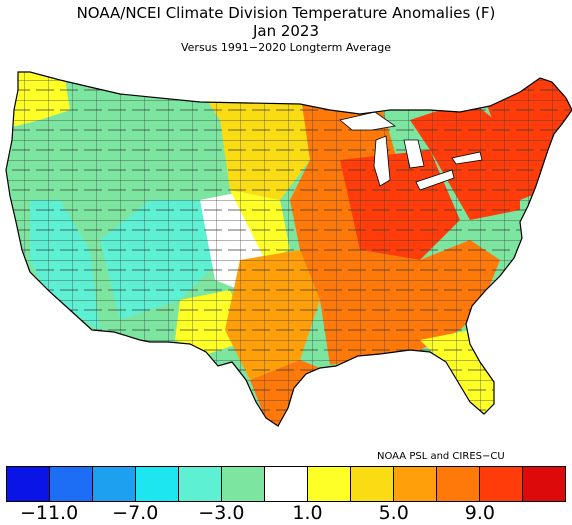 The width and height of the screenshot is (572, 525). What do you see at coordinates (414, 154) in the screenshot?
I see `lake-huron` at bounding box center [414, 154].